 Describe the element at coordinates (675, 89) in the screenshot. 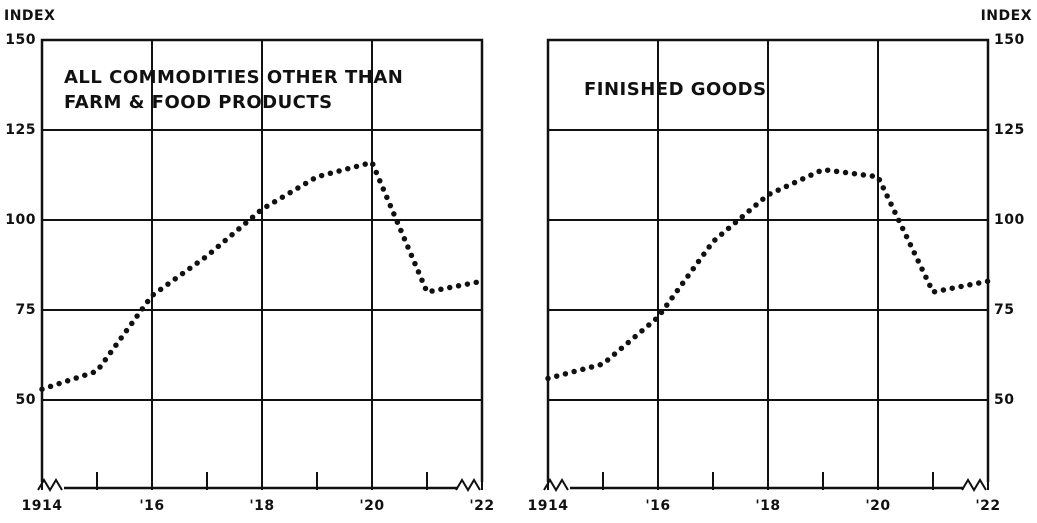

I see `chart-title: FINISHED GOODS` at that location.